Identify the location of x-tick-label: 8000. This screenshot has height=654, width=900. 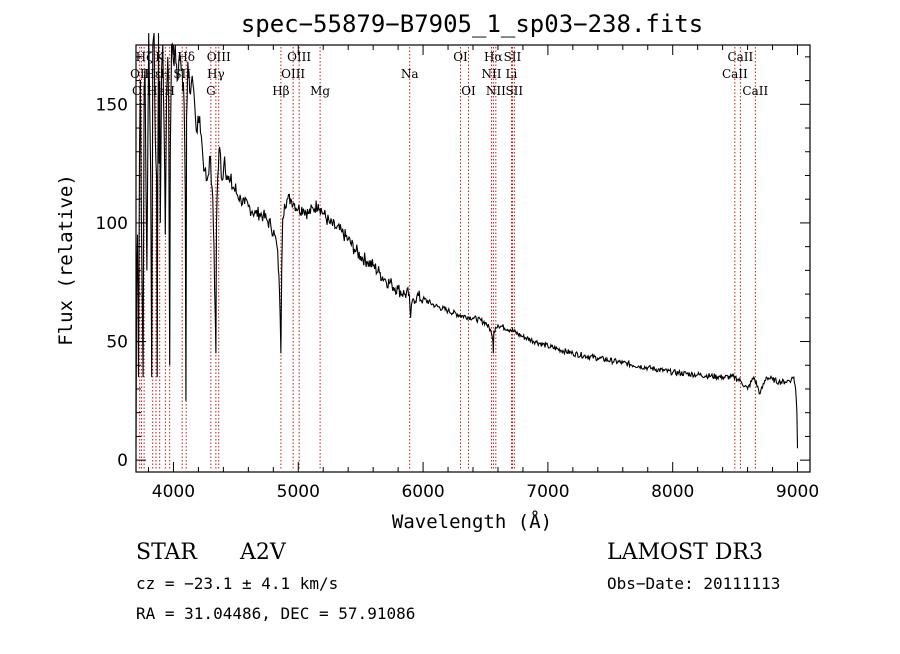
(672, 492).